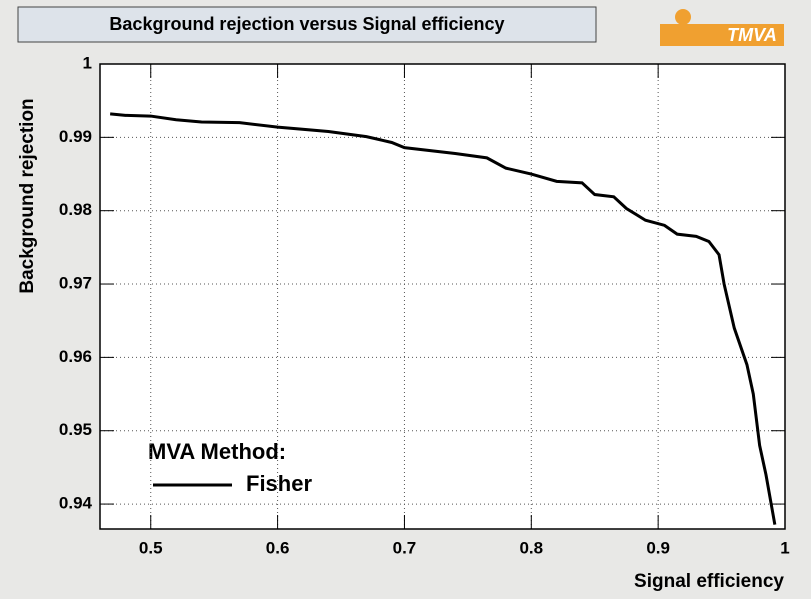  Describe the element at coordinates (752, 35) in the screenshot. I see `logo: TMVA` at that location.